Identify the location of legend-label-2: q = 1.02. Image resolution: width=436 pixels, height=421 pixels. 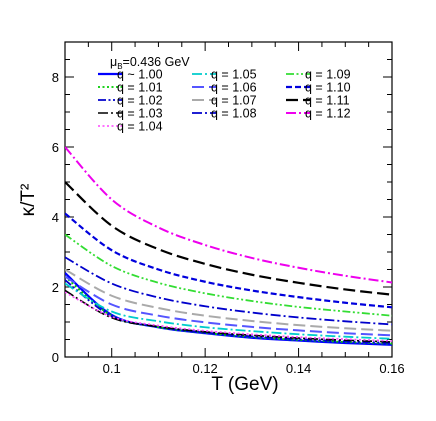
(140, 101).